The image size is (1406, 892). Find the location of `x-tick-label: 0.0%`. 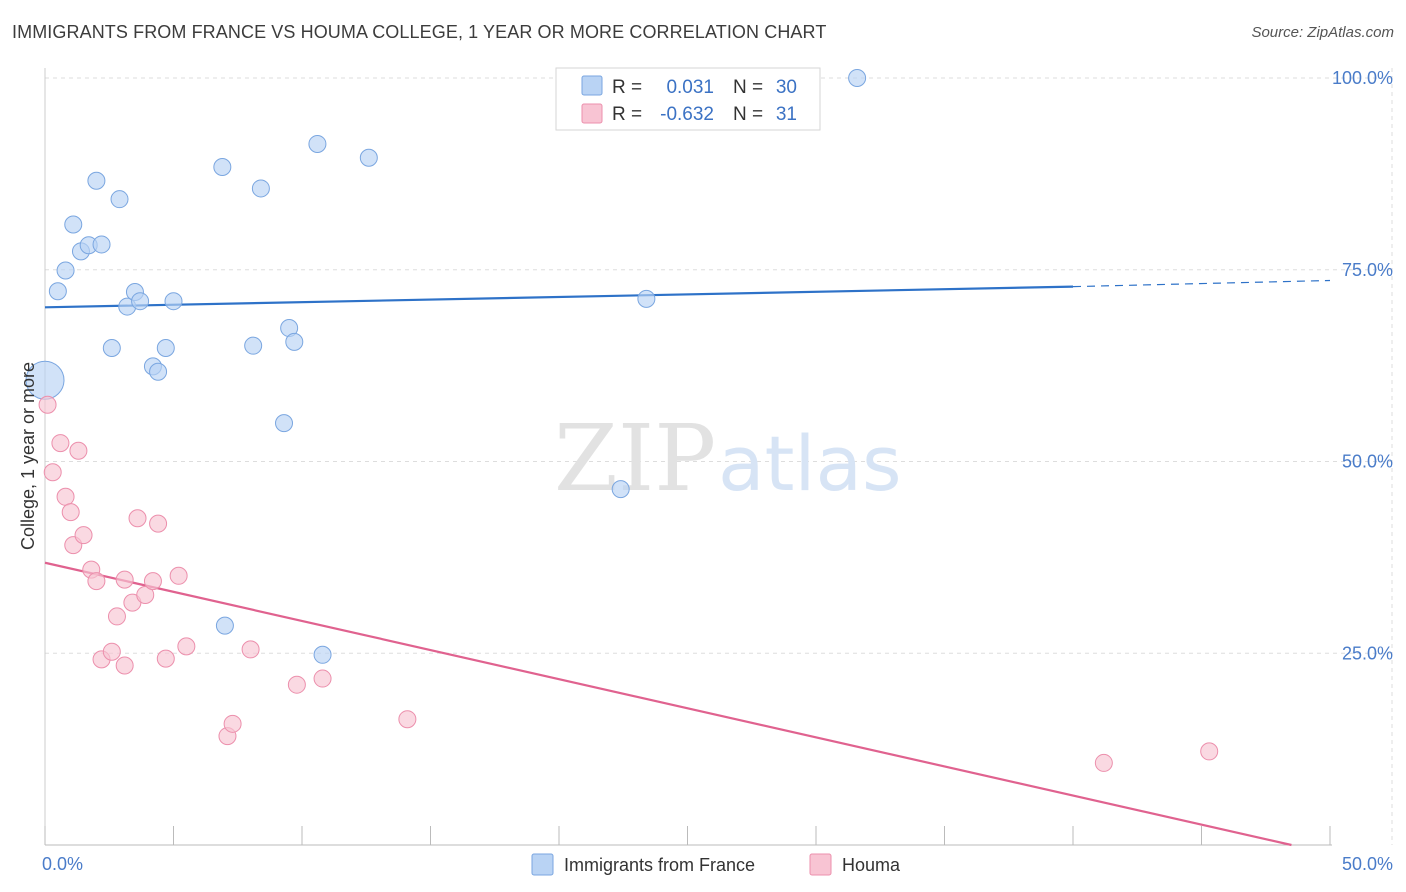

x-tick-label: 0.0% is located at coordinates (62, 864).